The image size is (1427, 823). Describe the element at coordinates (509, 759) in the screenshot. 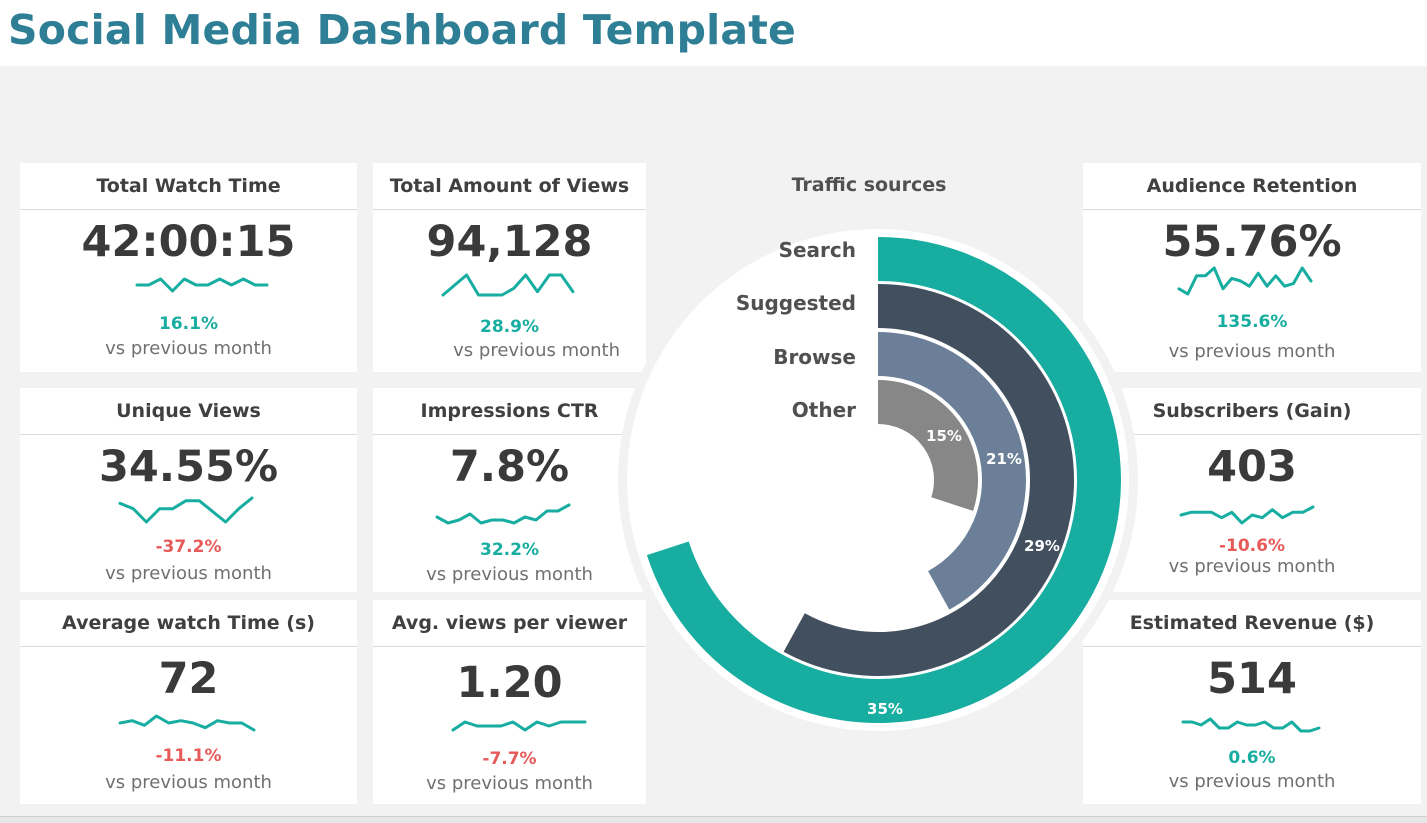

I see `change-percent: -7.7%` at that location.